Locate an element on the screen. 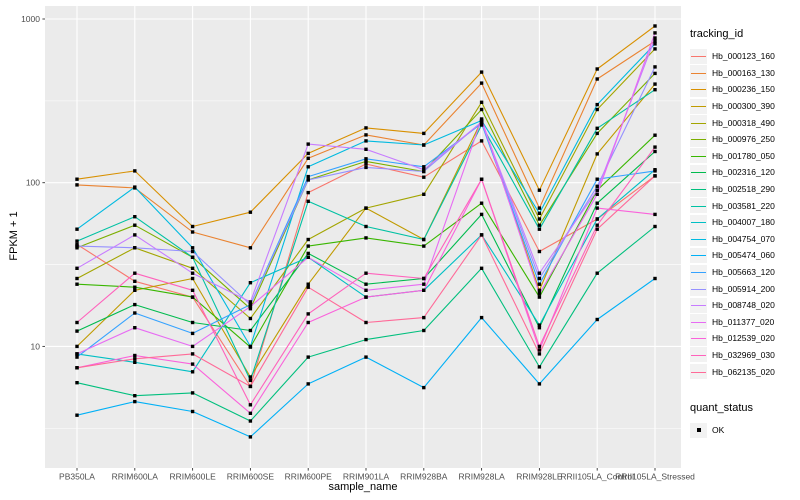  x-tick-label: RRIM600PE is located at coordinates (309, 477).